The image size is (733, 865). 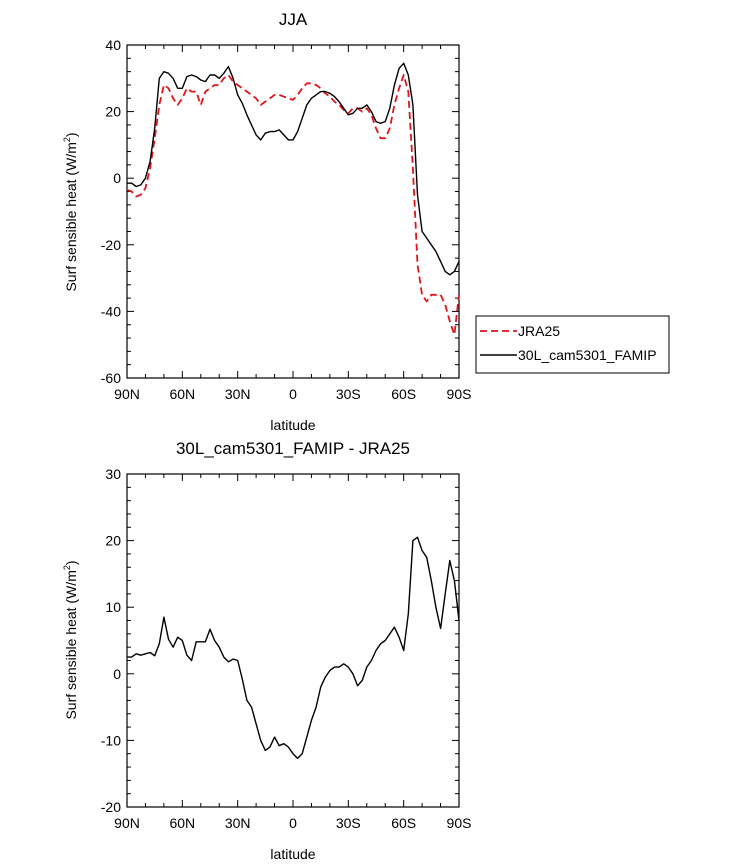 What do you see at coordinates (127, 823) in the screenshot?
I see `bottom-x-tick-label: 90N` at bounding box center [127, 823].